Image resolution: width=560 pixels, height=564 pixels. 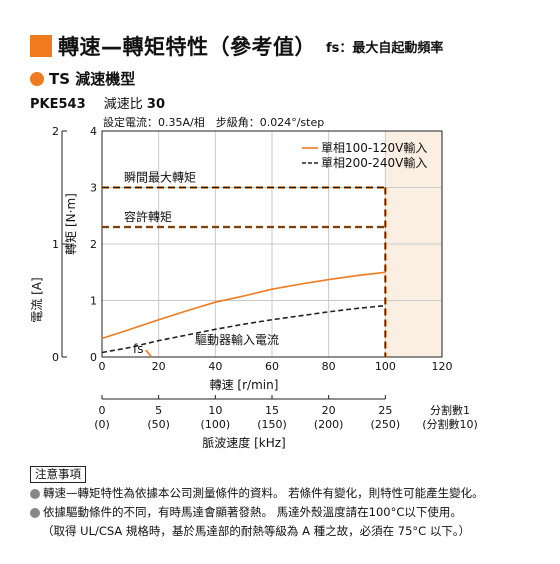 I want to click on header: 轉速—轉矩特性（參考值） fs：最大自起動頻率, so click(x=236, y=46).